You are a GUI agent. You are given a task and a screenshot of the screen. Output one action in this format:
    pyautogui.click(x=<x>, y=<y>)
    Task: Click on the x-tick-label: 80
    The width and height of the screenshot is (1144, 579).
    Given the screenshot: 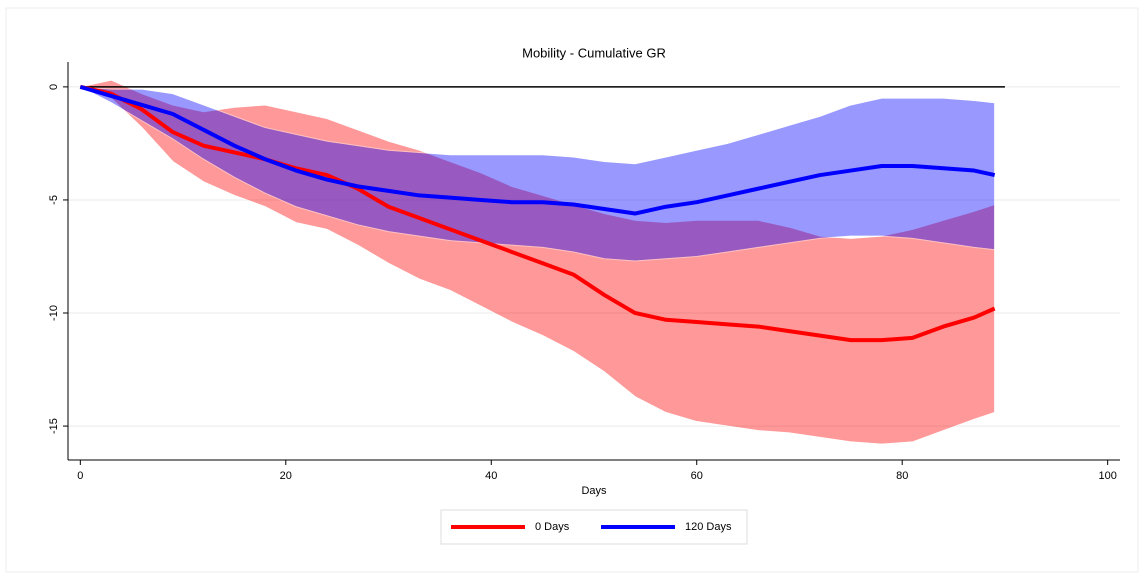 What is the action you would take?
    pyautogui.click(x=902, y=476)
    